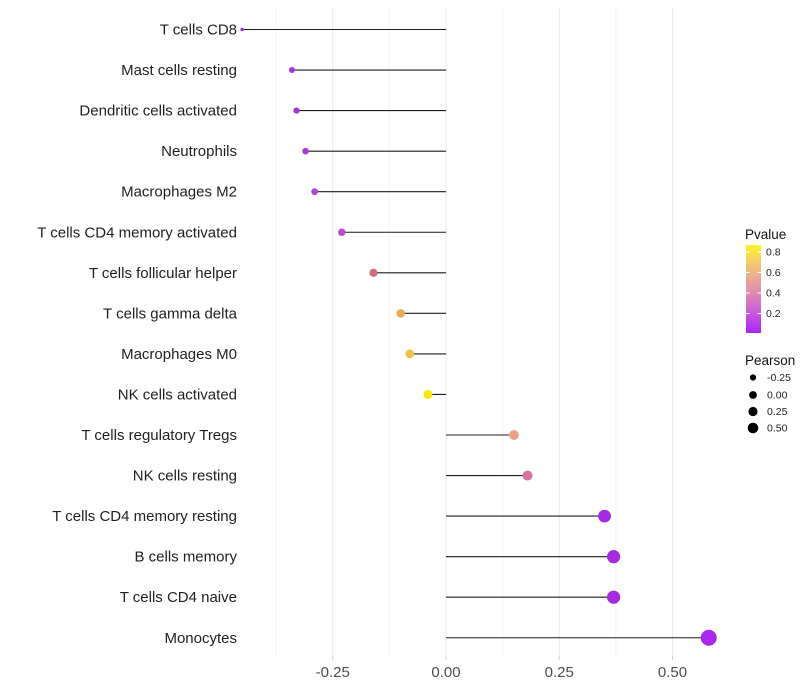 This screenshot has width=800, height=700. What do you see at coordinates (331, 516) in the screenshot?
I see `lollipop-row: T cells CD4 memory resting` at bounding box center [331, 516].